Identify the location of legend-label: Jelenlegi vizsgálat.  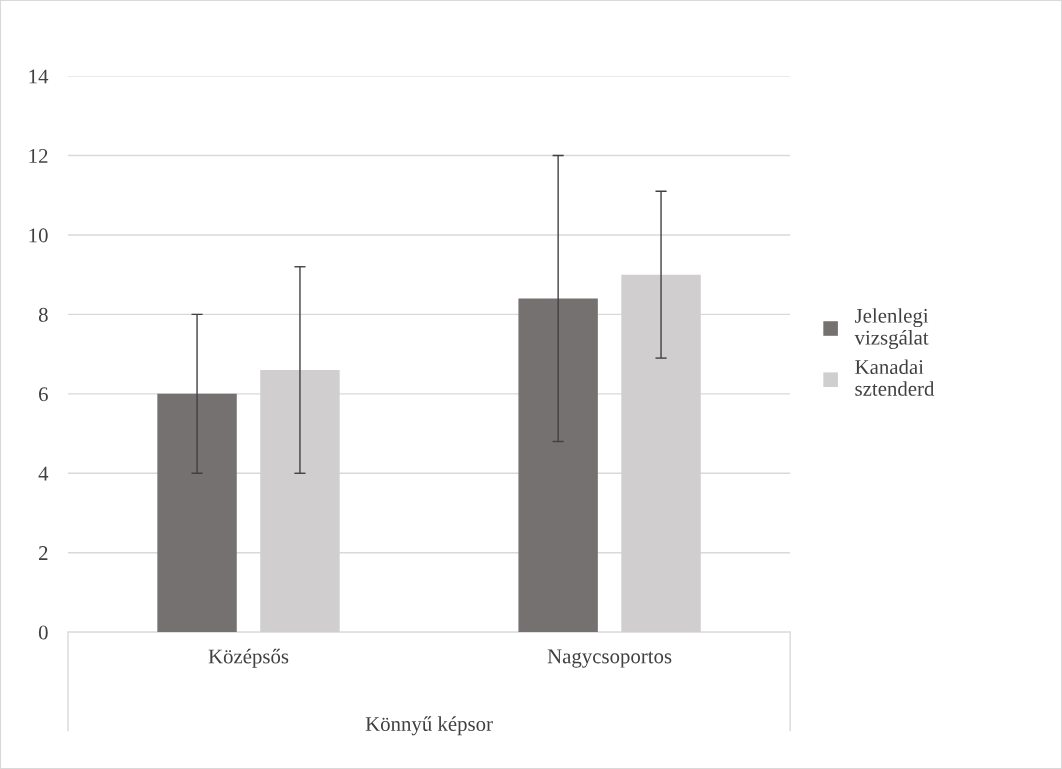
(891, 328).